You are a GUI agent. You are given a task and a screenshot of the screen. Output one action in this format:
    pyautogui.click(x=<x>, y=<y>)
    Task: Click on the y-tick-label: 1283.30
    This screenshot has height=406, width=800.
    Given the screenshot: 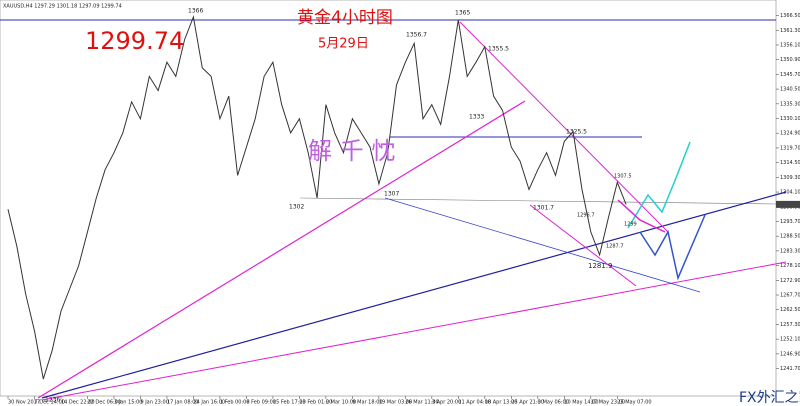 What is the action you would take?
    pyautogui.click(x=790, y=251)
    